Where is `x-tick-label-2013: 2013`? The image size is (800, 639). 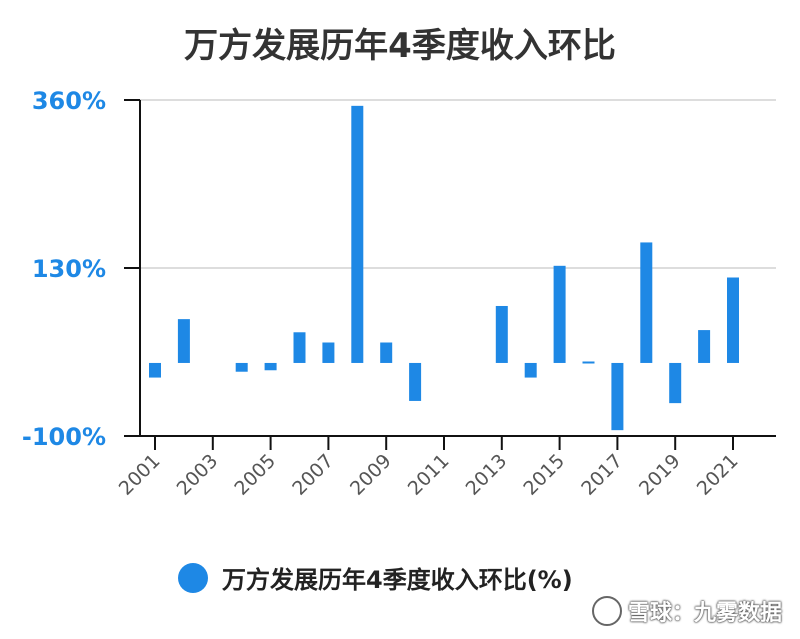 x-tick-label-2013: 2013 is located at coordinates (487, 475).